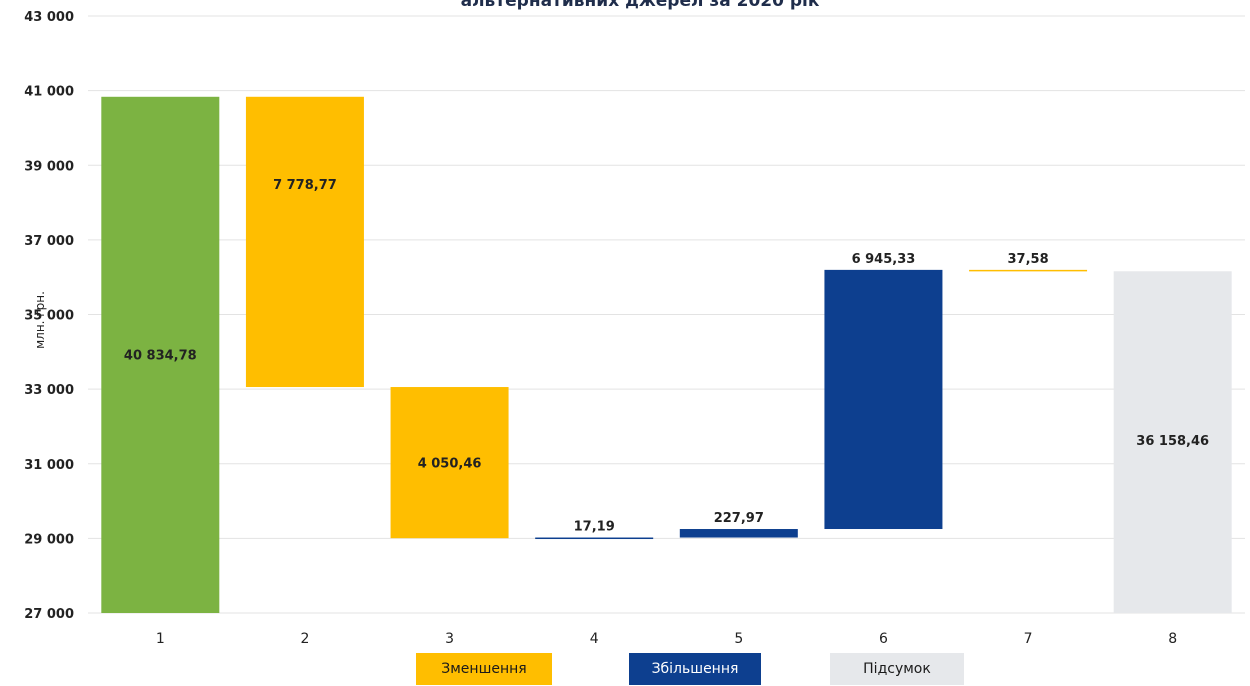 This screenshot has width=1250, height=686. What do you see at coordinates (1028, 259) in the screenshot?
I see `data-label-7: 37,58` at bounding box center [1028, 259].